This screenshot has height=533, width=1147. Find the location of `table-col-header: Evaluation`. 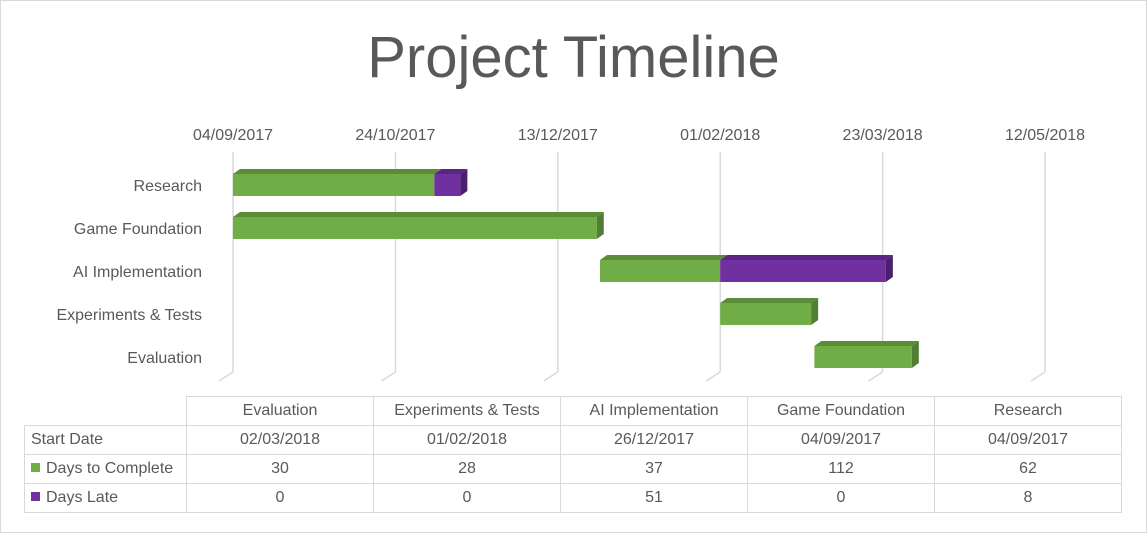

table-col-header: Evaluation is located at coordinates (280, 411).